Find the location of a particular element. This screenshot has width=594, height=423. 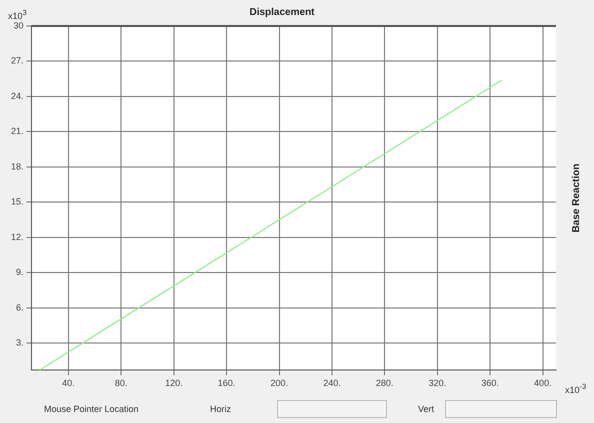

text: Horiz is located at coordinates (221, 409).